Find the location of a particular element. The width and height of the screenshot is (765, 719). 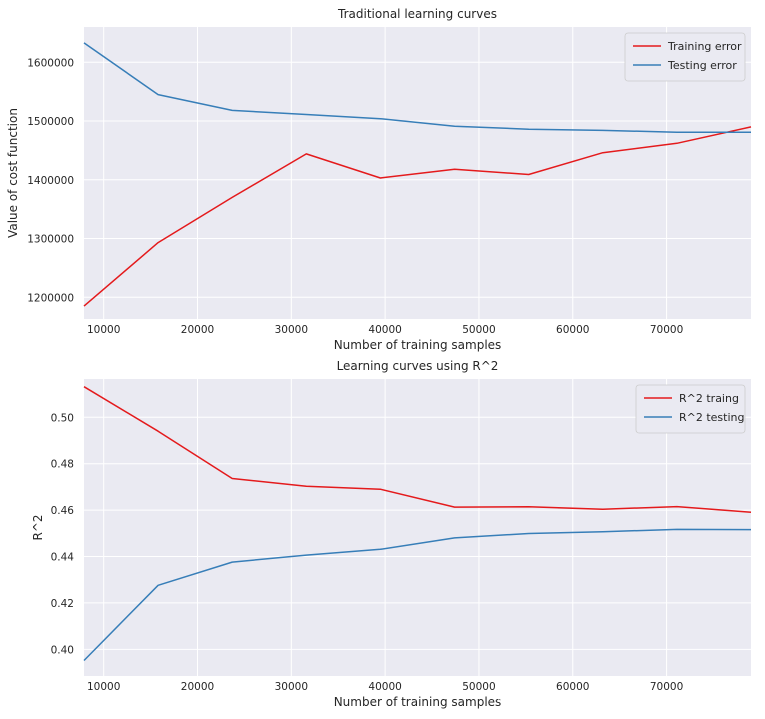

y-tick-label: 1300000 is located at coordinates (50, 240).